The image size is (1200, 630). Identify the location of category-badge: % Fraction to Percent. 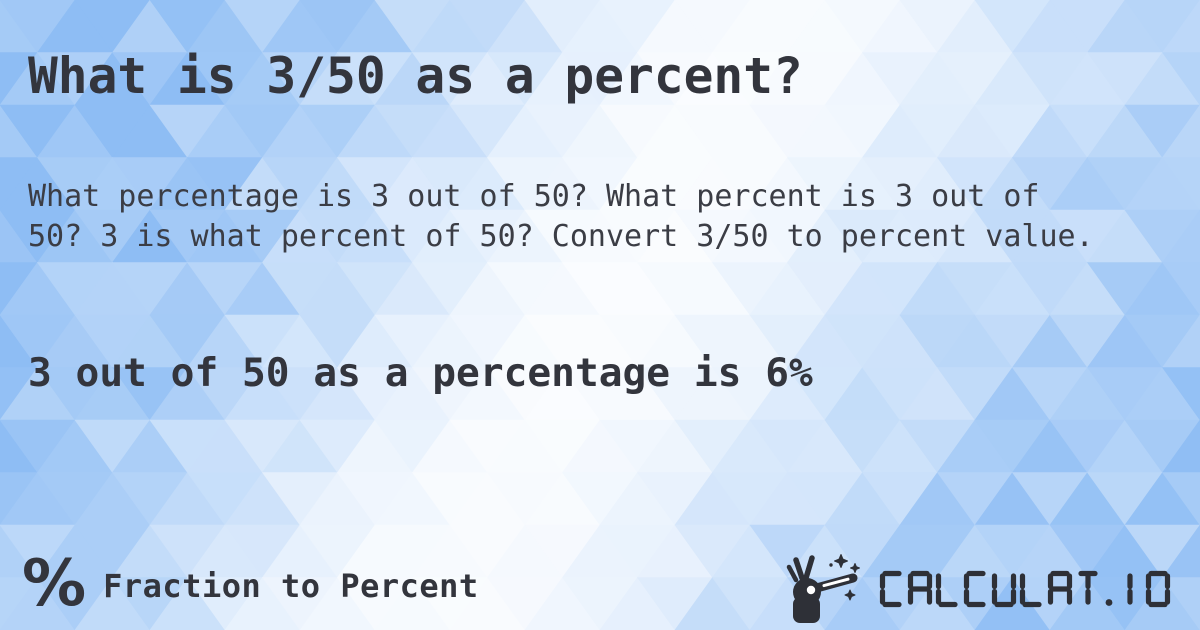
(250, 584).